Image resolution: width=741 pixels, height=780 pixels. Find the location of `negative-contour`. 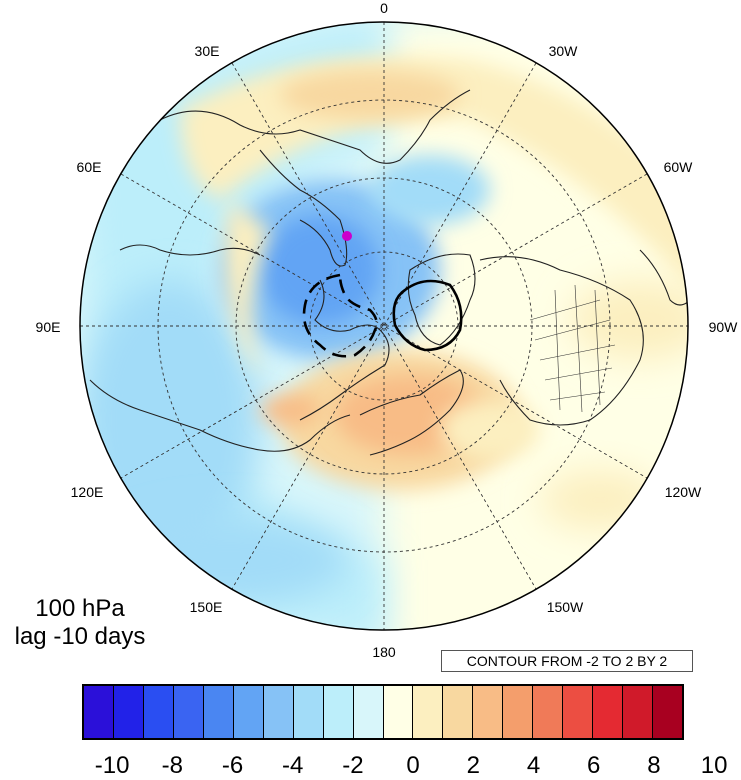

negative-contour is located at coordinates (340, 315).